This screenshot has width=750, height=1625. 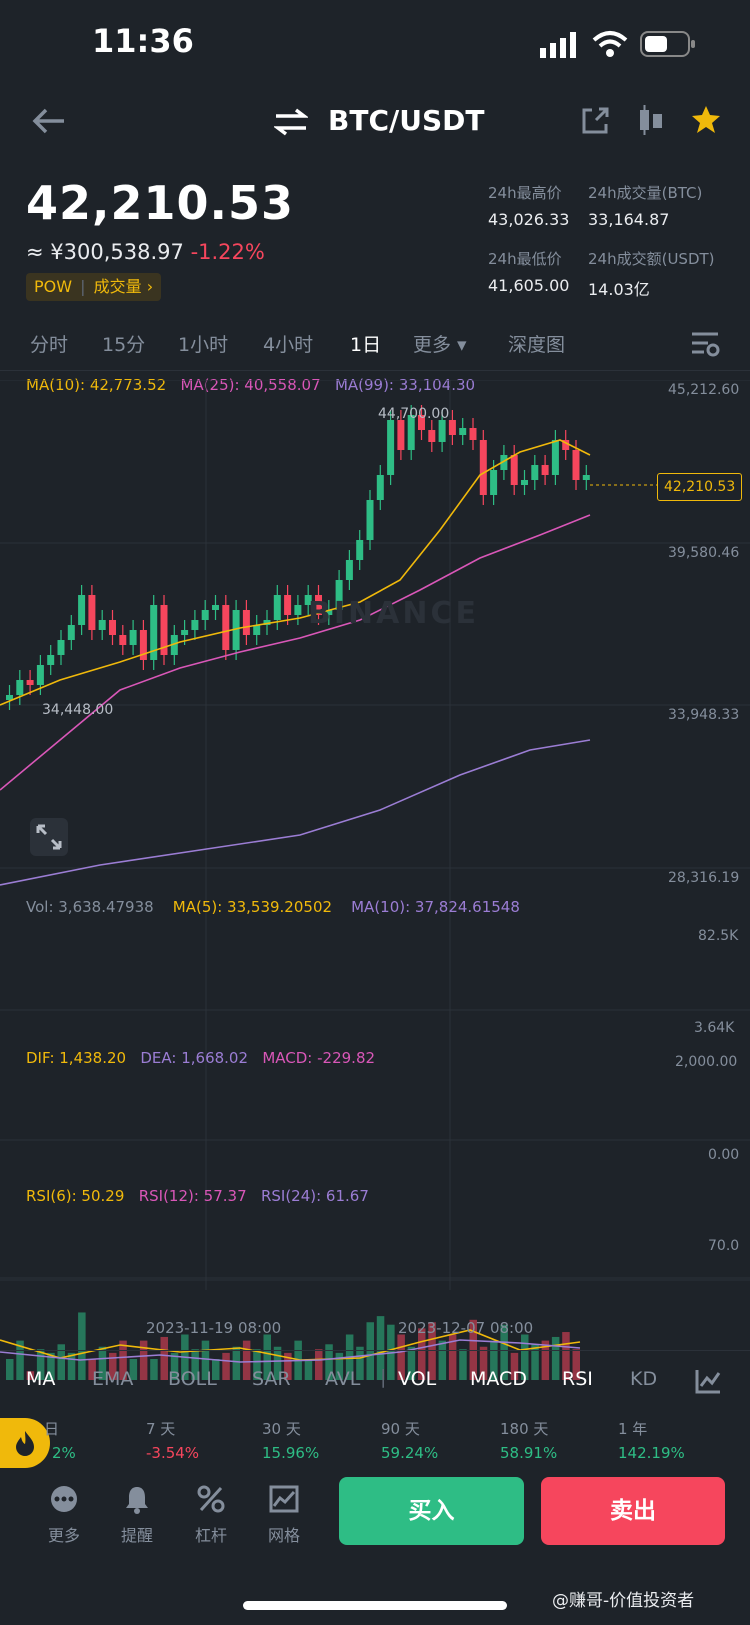 What do you see at coordinates (295, 572) in the screenshot?
I see `ma10-line` at bounding box center [295, 572].